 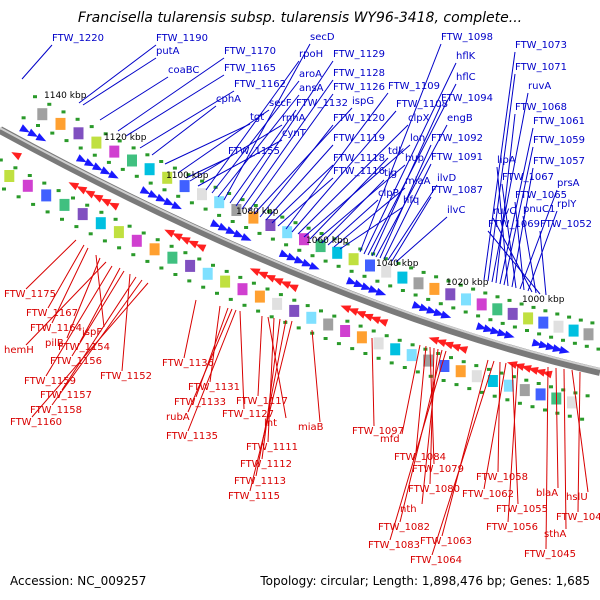 What do you see at coordinates (56, 328) in the screenshot?
I see `reverse-gene-label: FTW_1164` at bounding box center [56, 328].